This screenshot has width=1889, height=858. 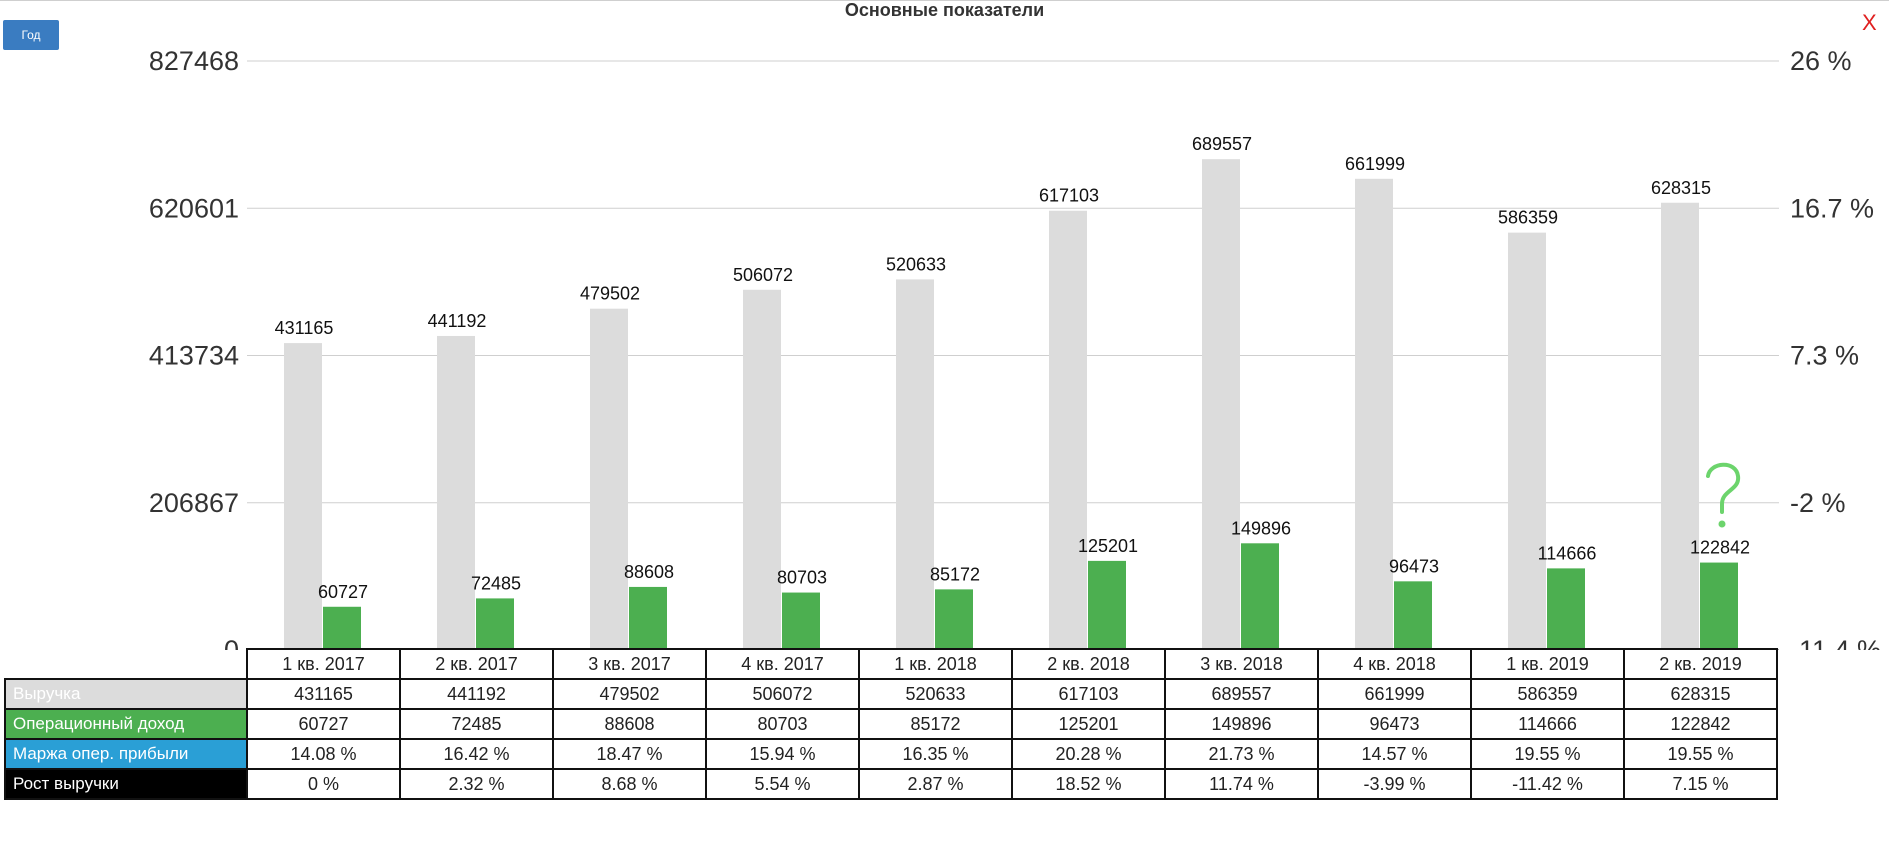 I want to click on table-cell: 661999, so click(x=1394, y=694).